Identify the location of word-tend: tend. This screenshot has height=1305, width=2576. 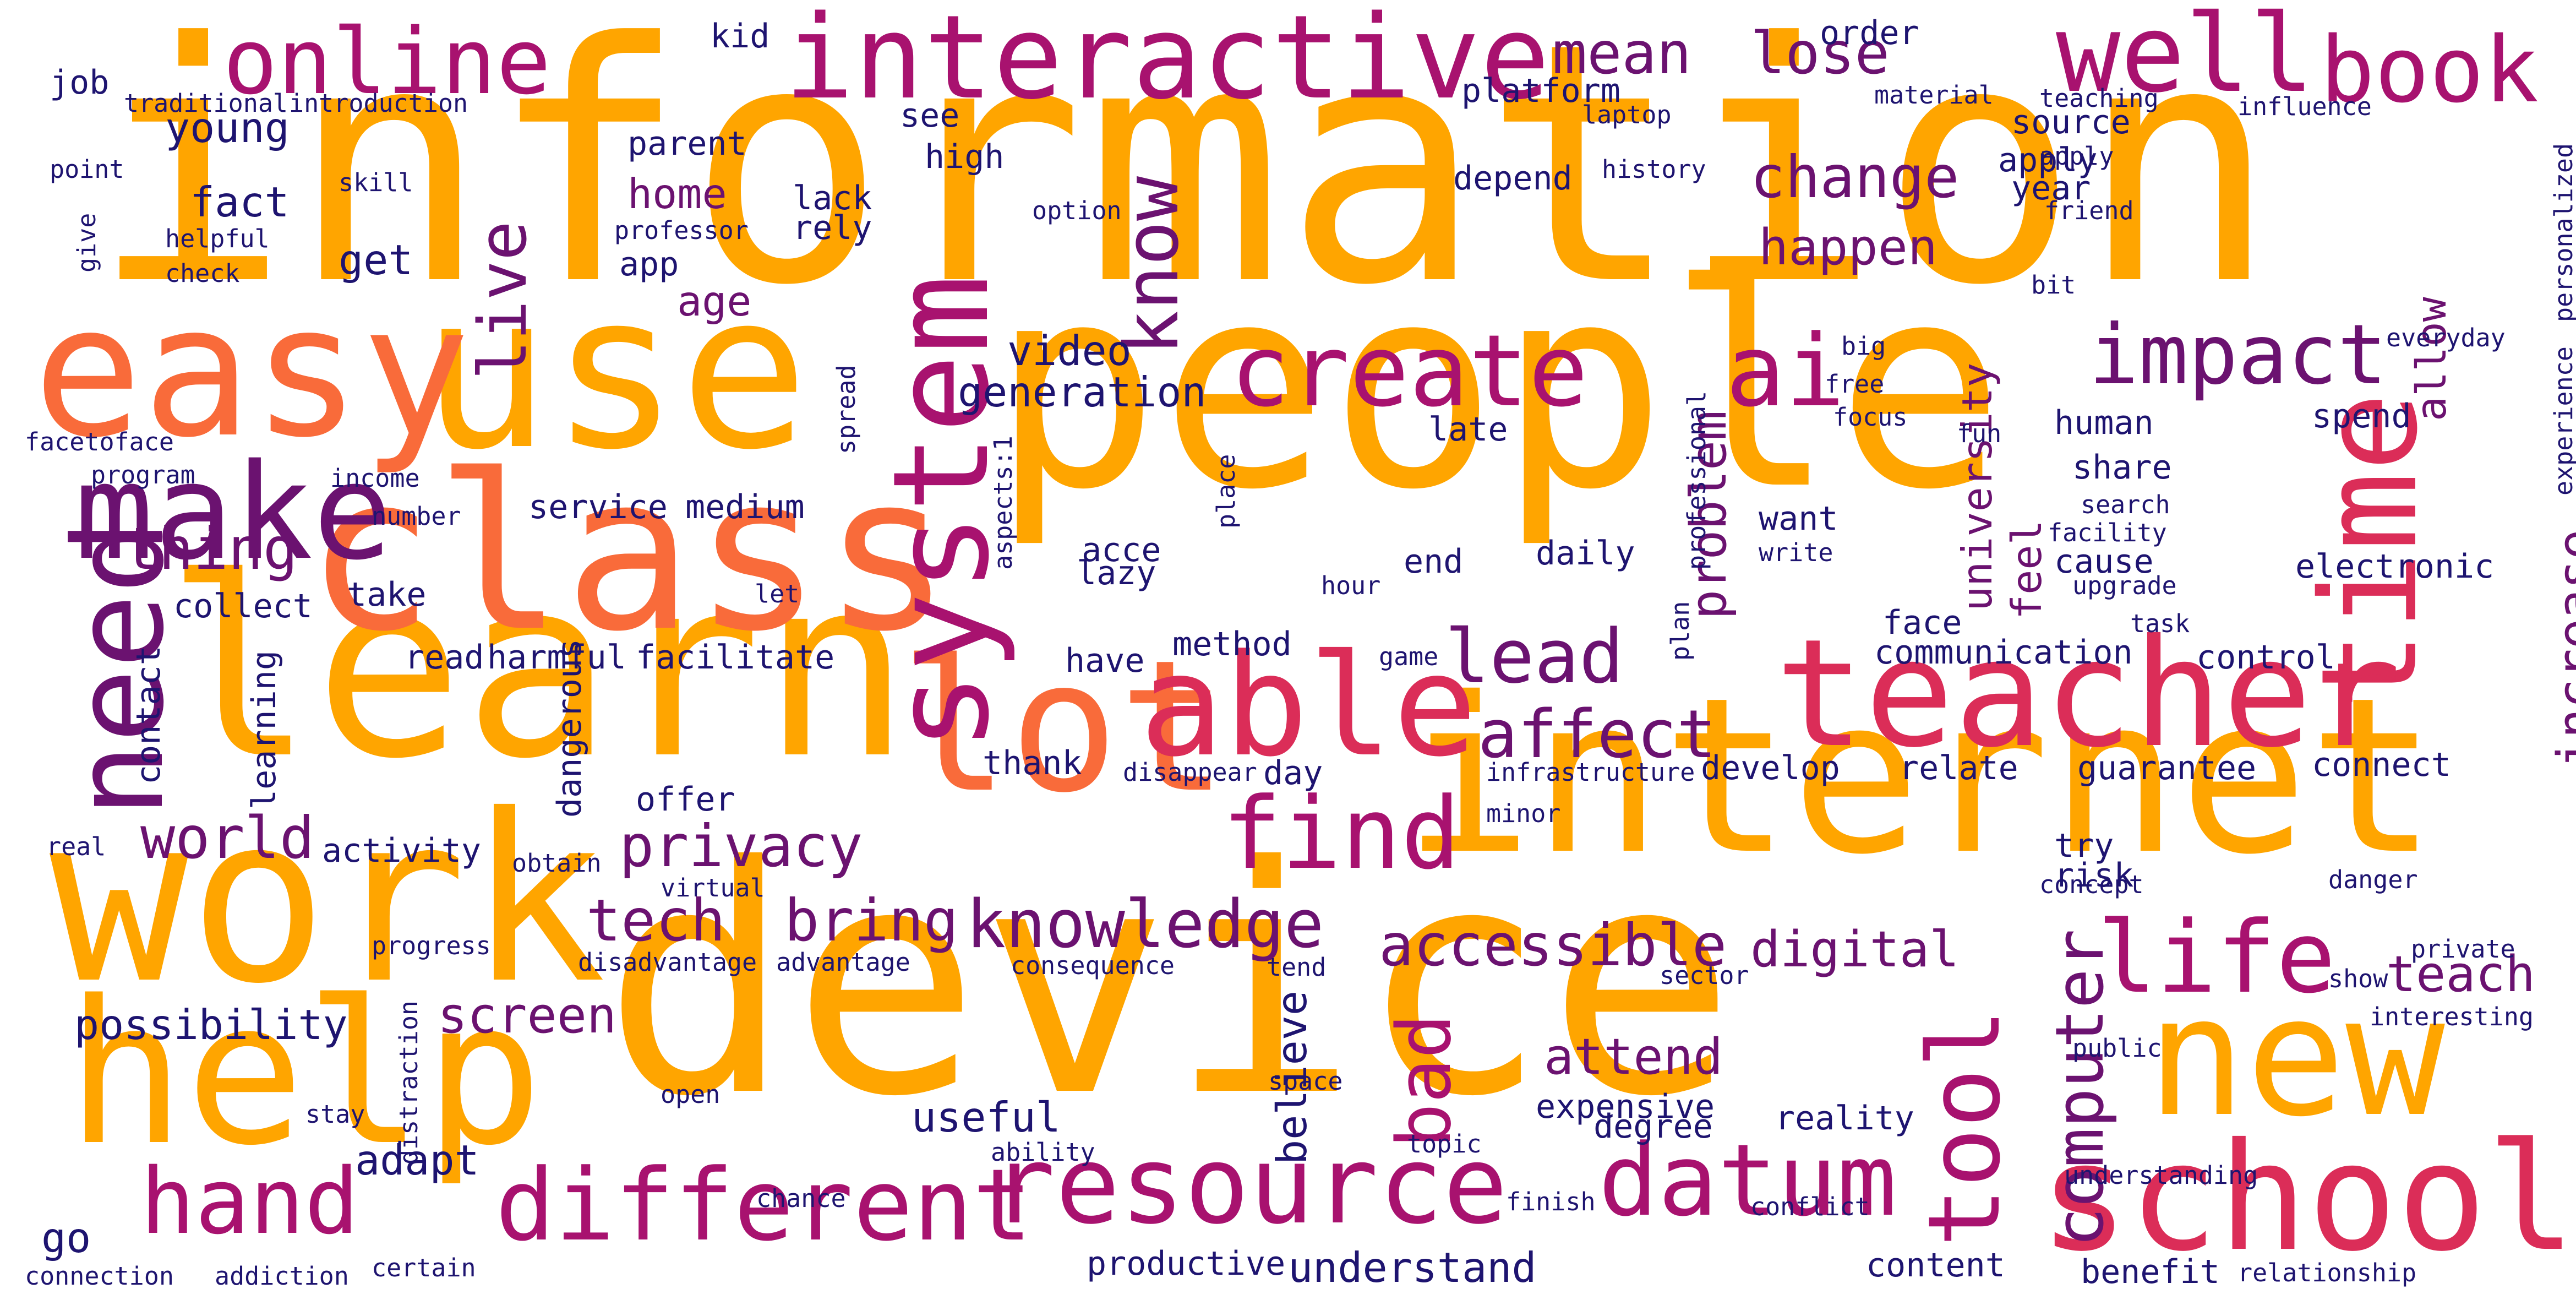
(1297, 968).